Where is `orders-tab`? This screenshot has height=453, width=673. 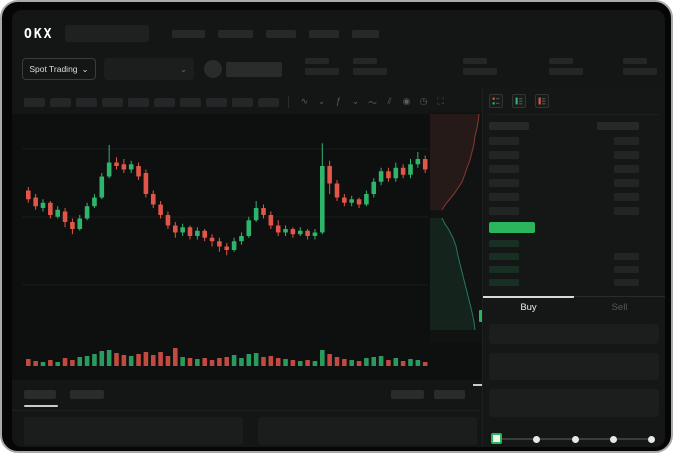 orders-tab is located at coordinates (87, 394).